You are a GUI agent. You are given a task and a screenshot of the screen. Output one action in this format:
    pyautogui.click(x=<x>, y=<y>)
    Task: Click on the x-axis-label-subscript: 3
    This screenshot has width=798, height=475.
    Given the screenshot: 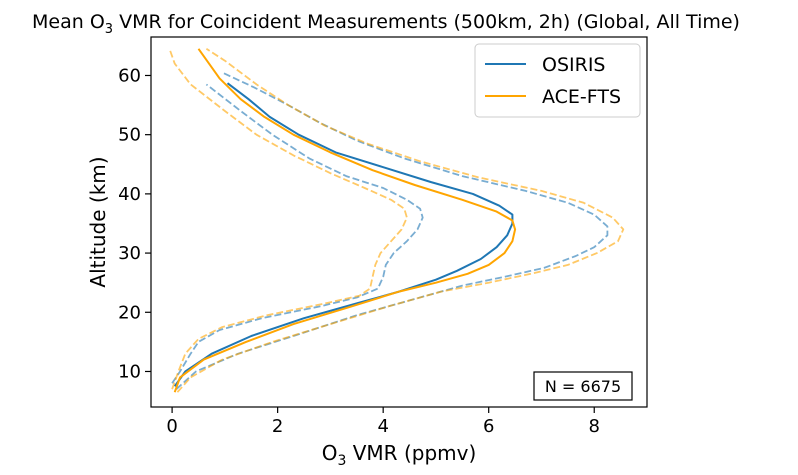 What is the action you would take?
    pyautogui.click(x=341, y=461)
    